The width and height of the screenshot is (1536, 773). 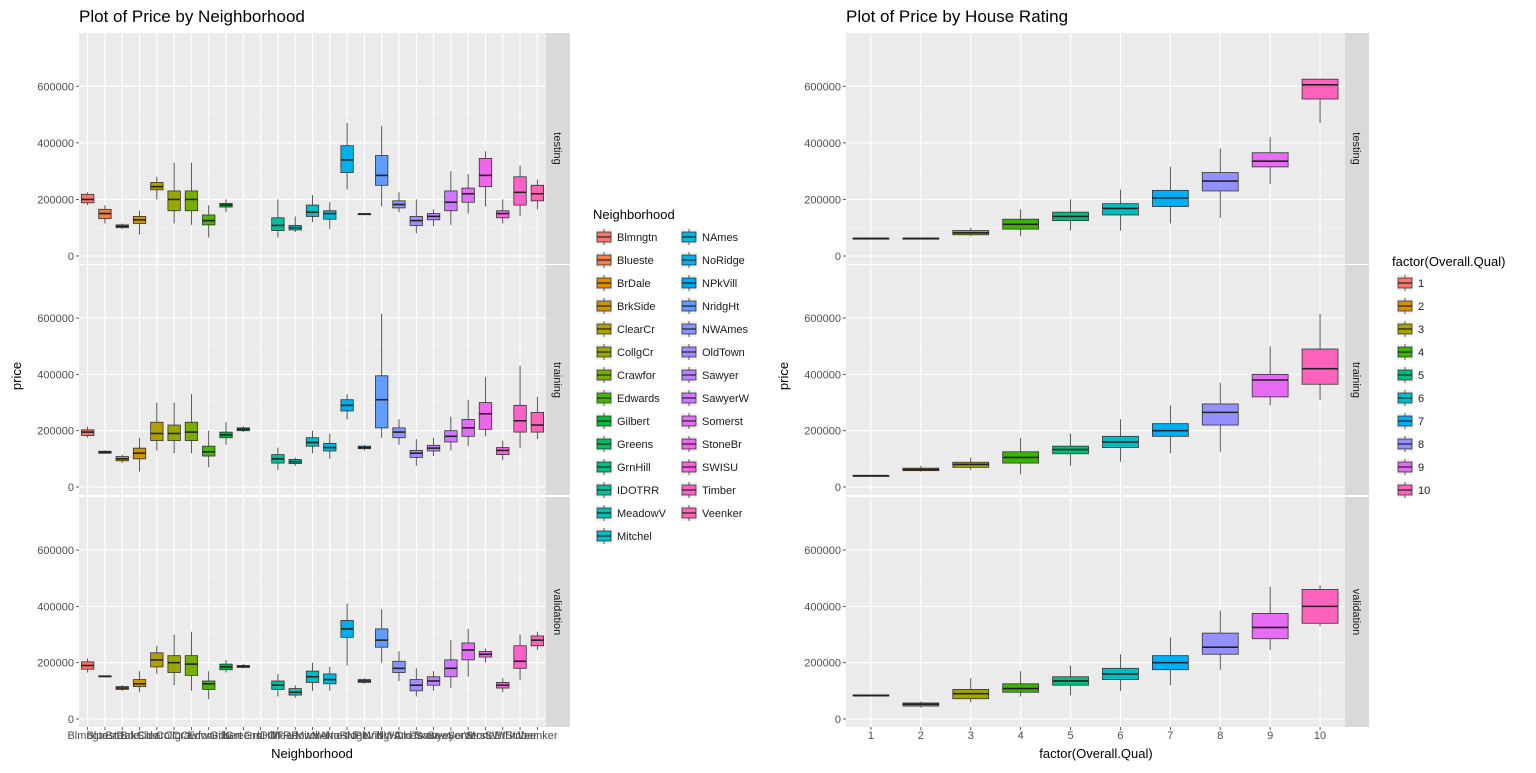 What do you see at coordinates (243, 736) in the screenshot?
I see `x-tick-label: Greens` at bounding box center [243, 736].